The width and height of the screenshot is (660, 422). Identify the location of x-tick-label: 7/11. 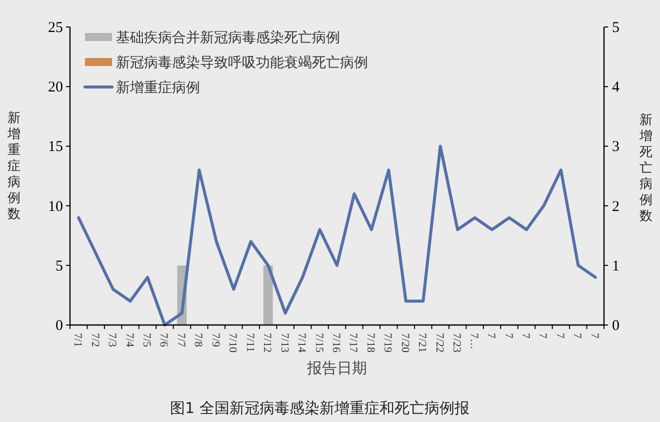
(250, 342).